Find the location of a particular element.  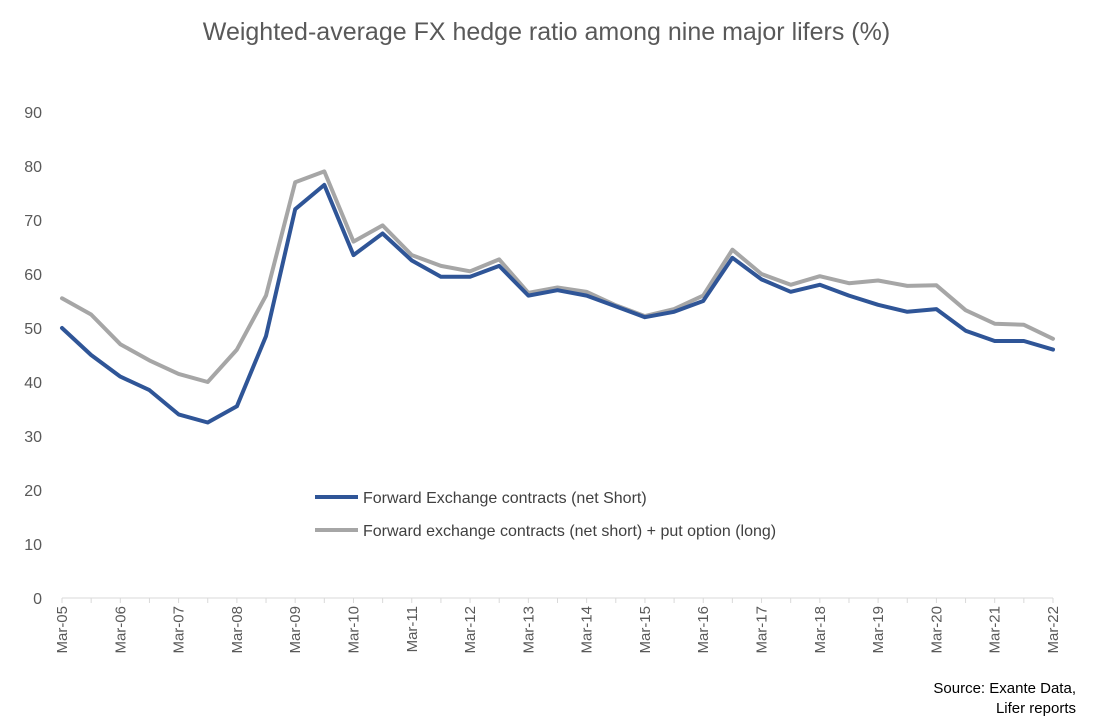

y-tick-label: 70 is located at coordinates (33, 221).